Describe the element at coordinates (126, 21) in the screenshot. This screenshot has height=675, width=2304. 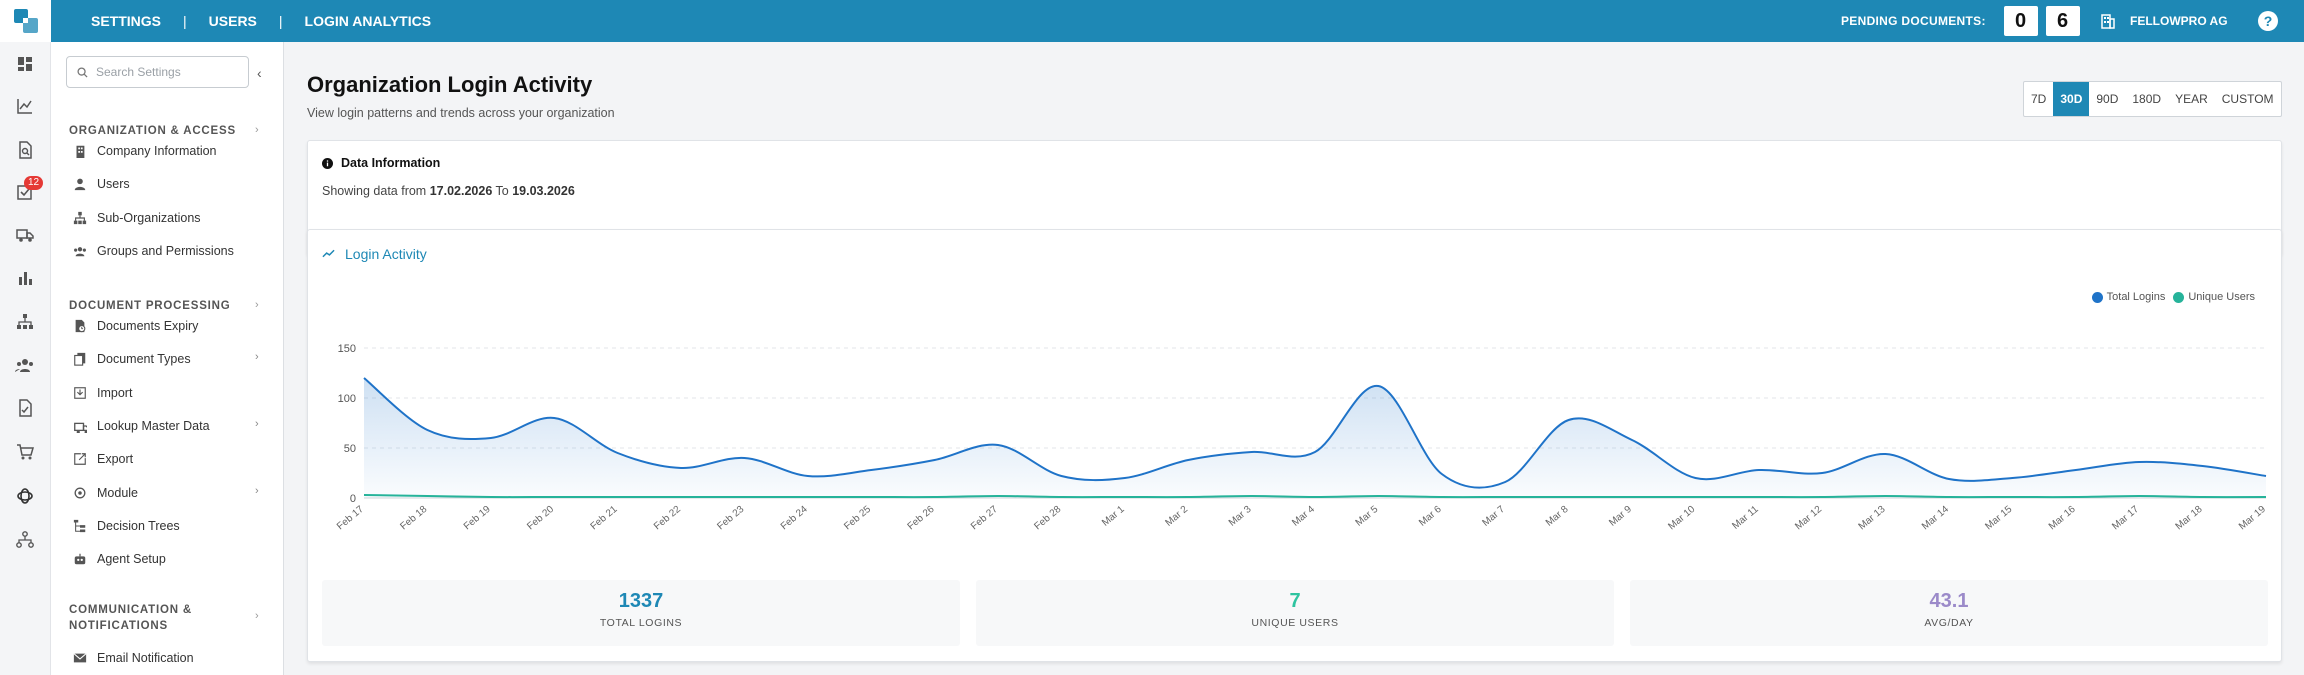
I see `nav-settings: SETTINGS` at that location.